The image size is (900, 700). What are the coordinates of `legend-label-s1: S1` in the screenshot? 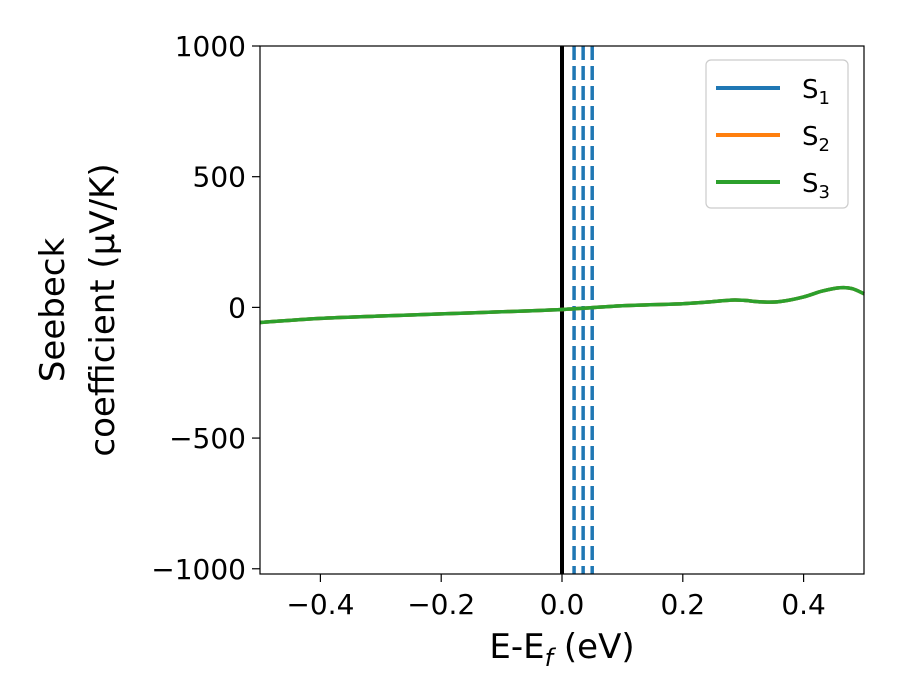 It's located at (816, 92).